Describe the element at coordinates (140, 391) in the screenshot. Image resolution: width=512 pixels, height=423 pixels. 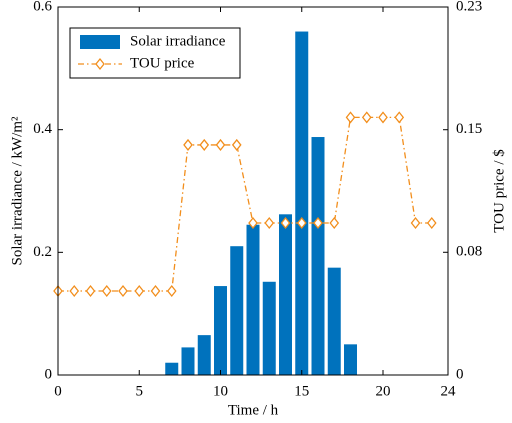
I see `x-tick-label: 5` at that location.